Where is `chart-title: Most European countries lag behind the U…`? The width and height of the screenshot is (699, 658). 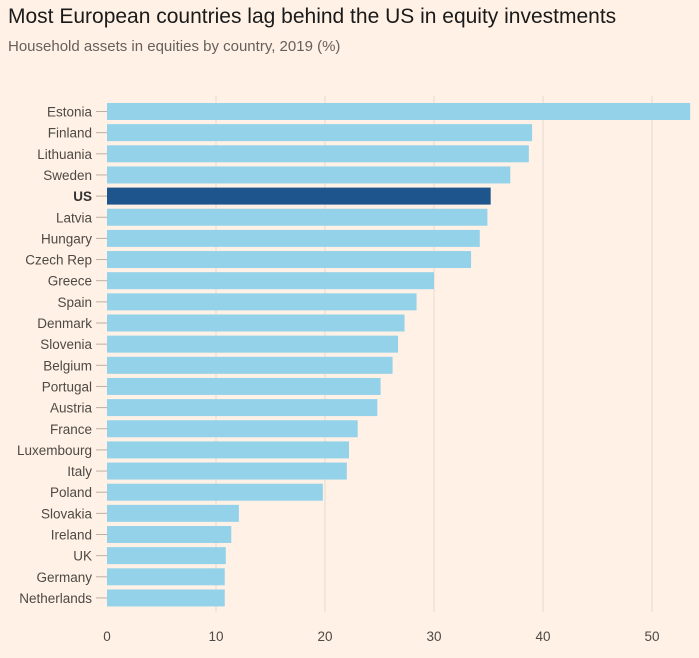
chart-title: Most European countries lag behind the U… is located at coordinates (312, 16).